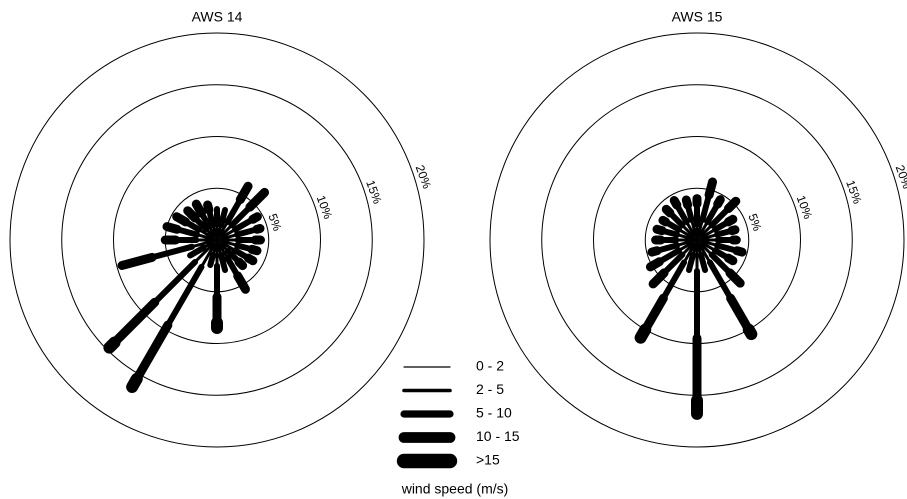 The image size is (907, 499). I want to click on legend-label: 2 - 5, so click(490, 389).